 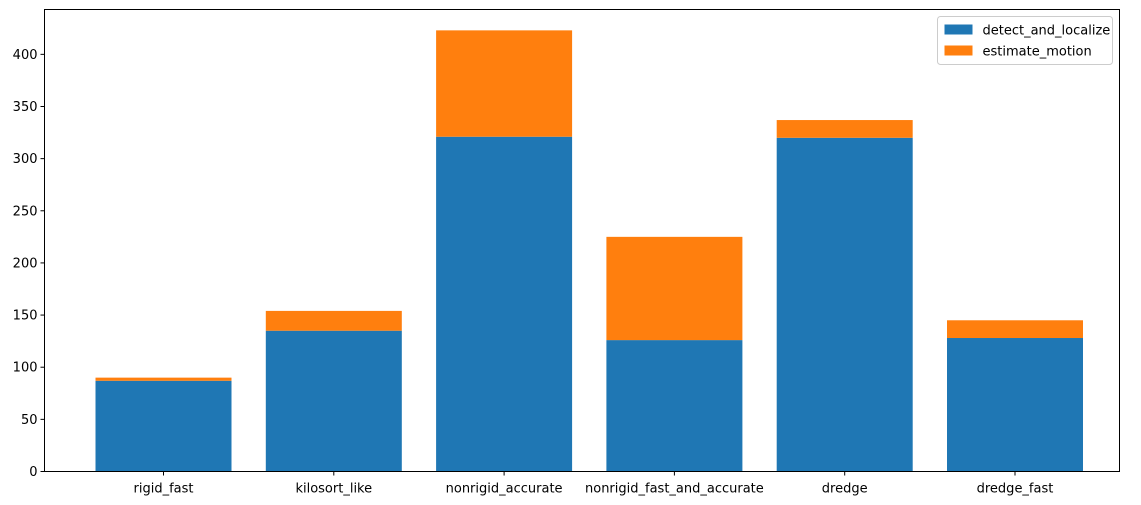 What do you see at coordinates (1037, 52) in the screenshot?
I see `legend-label-estimate-motion: estimate_motion` at bounding box center [1037, 52].